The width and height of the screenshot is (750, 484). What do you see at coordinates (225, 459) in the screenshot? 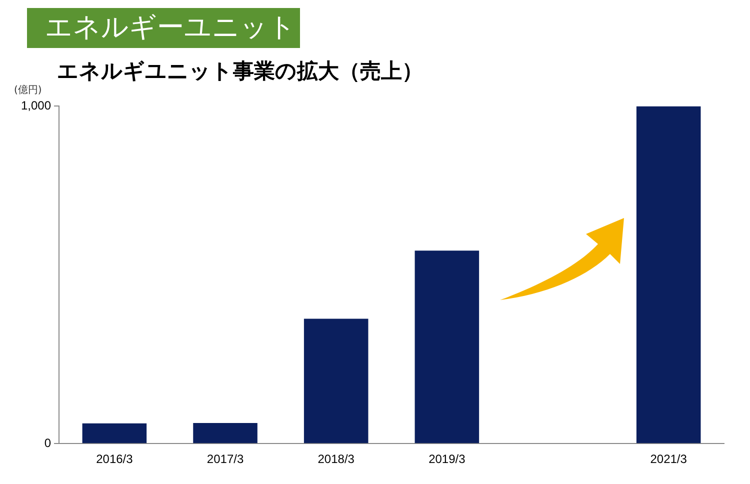
I see `x-tick-label: 2017/3` at bounding box center [225, 459].